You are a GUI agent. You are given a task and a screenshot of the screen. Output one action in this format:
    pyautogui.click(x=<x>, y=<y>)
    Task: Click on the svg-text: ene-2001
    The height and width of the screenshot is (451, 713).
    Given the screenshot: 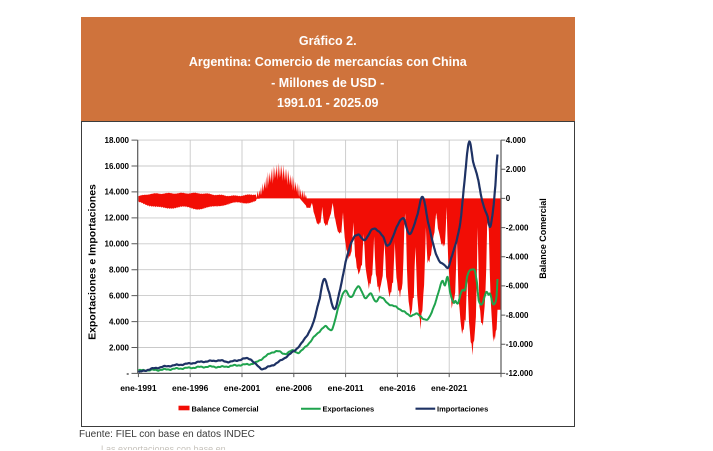 What is the action you would take?
    pyautogui.click(x=242, y=388)
    